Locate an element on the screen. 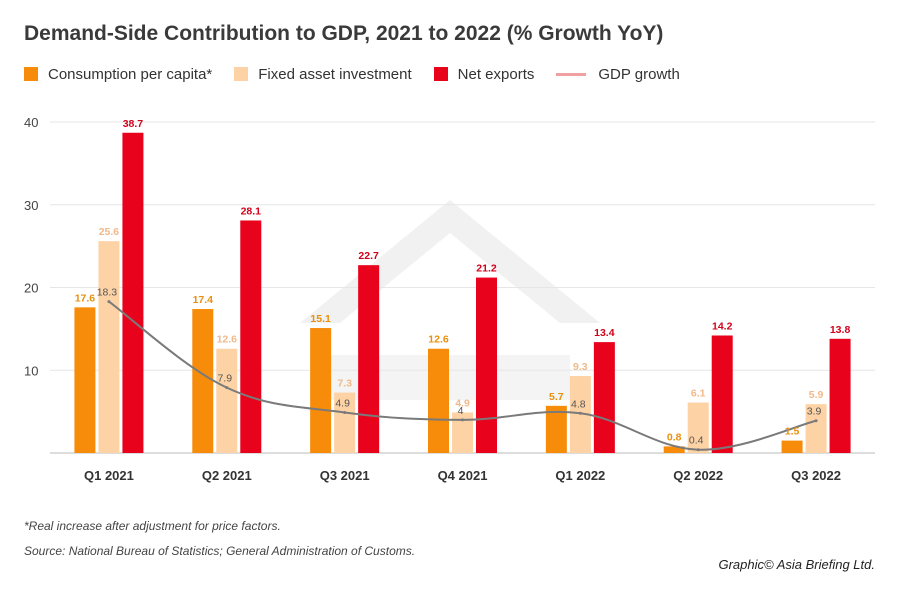 The image size is (900, 593). legend-label-net-exports: Net exports is located at coordinates (496, 74).